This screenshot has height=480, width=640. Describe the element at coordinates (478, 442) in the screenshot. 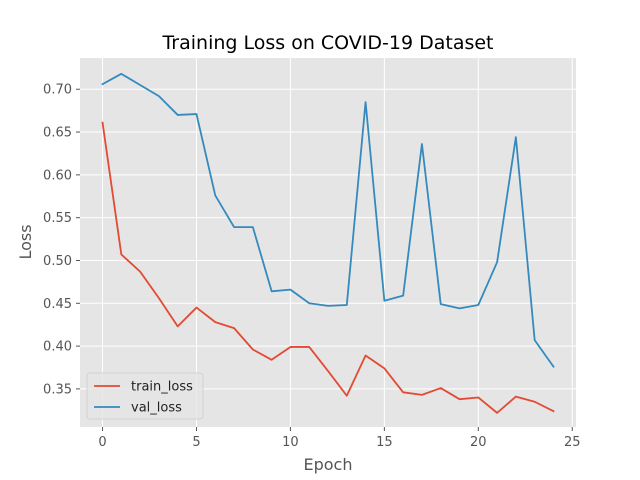

I see `x-tick-label: 20` at that location.